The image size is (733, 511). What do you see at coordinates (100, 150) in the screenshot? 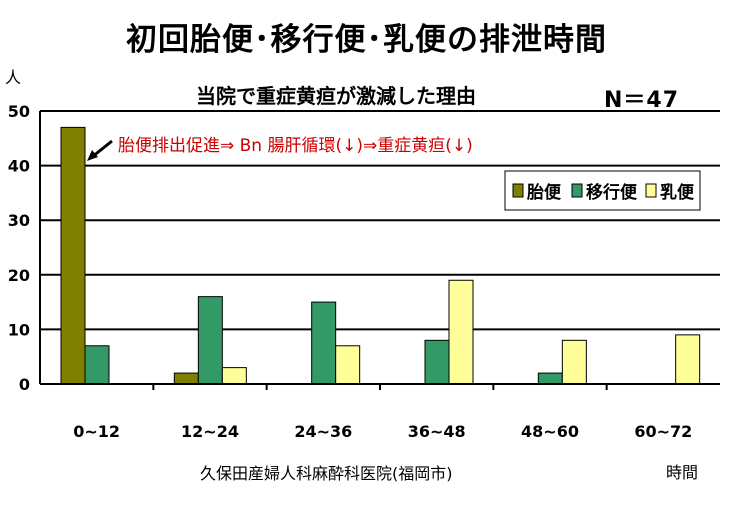
I see `annotation-arrow` at bounding box center [100, 150].